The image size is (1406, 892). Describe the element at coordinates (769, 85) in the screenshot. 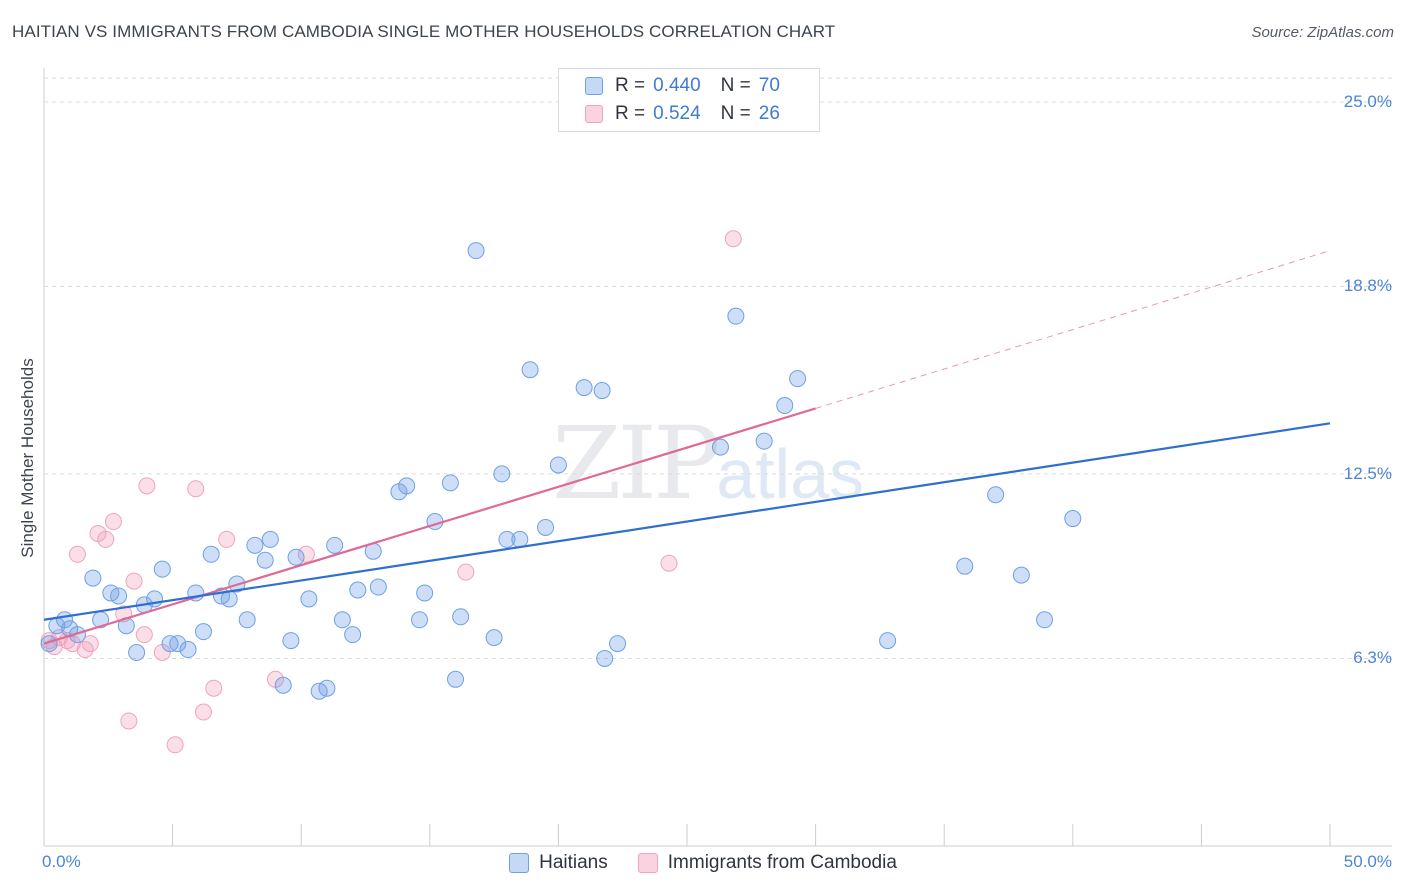

I see `legend-n-value: 70` at that location.